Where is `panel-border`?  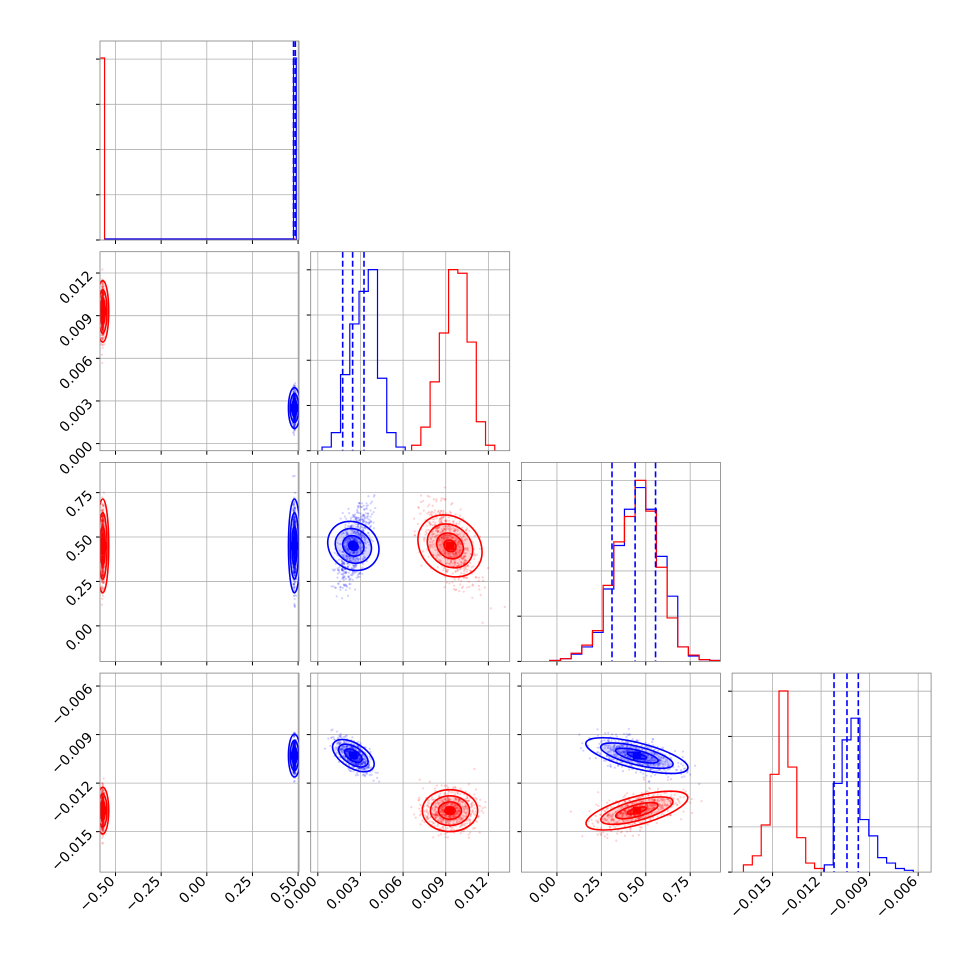 panel-border is located at coordinates (199, 351).